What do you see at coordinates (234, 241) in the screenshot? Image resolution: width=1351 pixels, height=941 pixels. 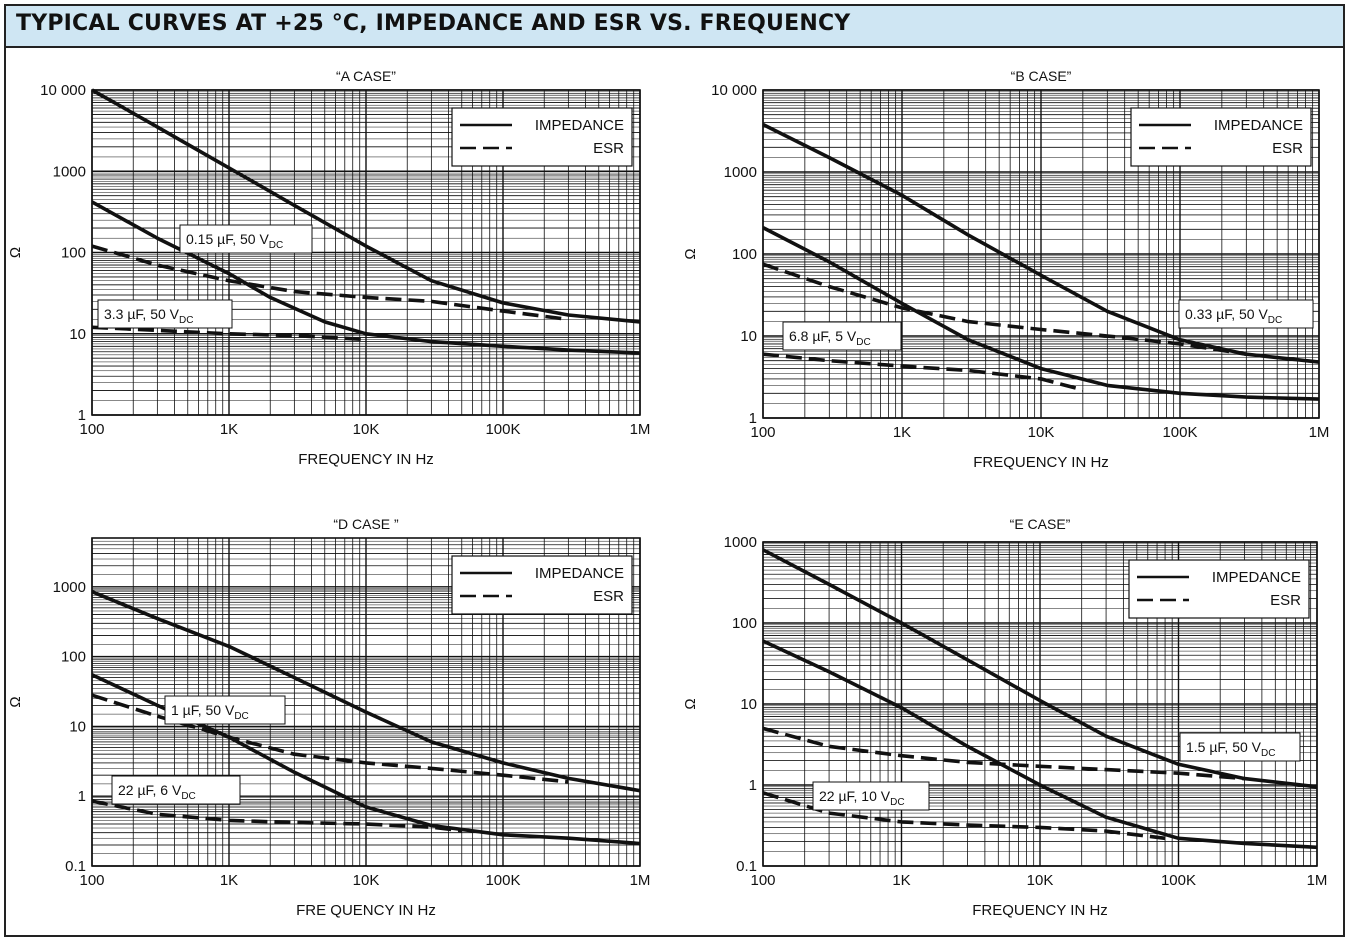 I see `annotation-text: 0.15 µF, 50 VDC` at bounding box center [234, 241].